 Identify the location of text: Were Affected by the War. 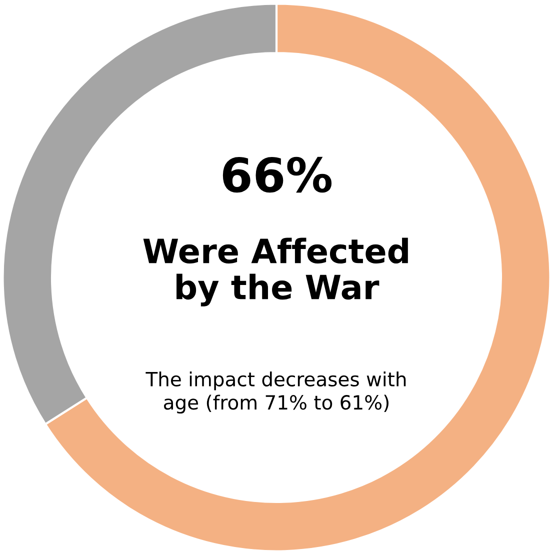
(275, 272).